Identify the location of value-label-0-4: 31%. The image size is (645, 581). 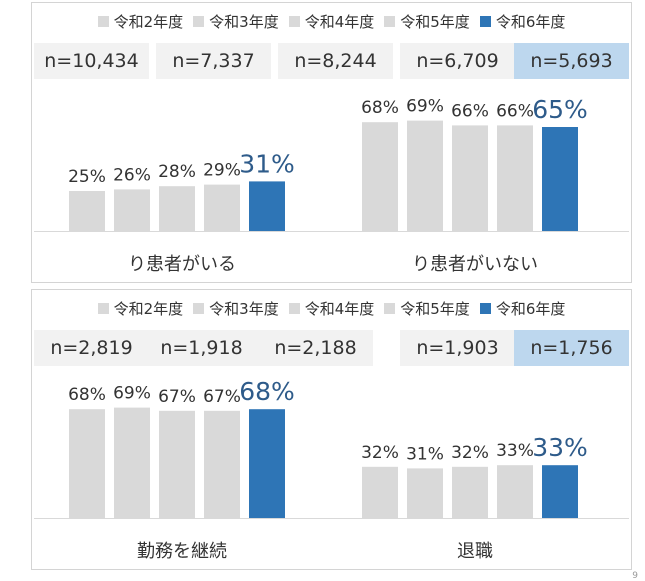
(267, 163).